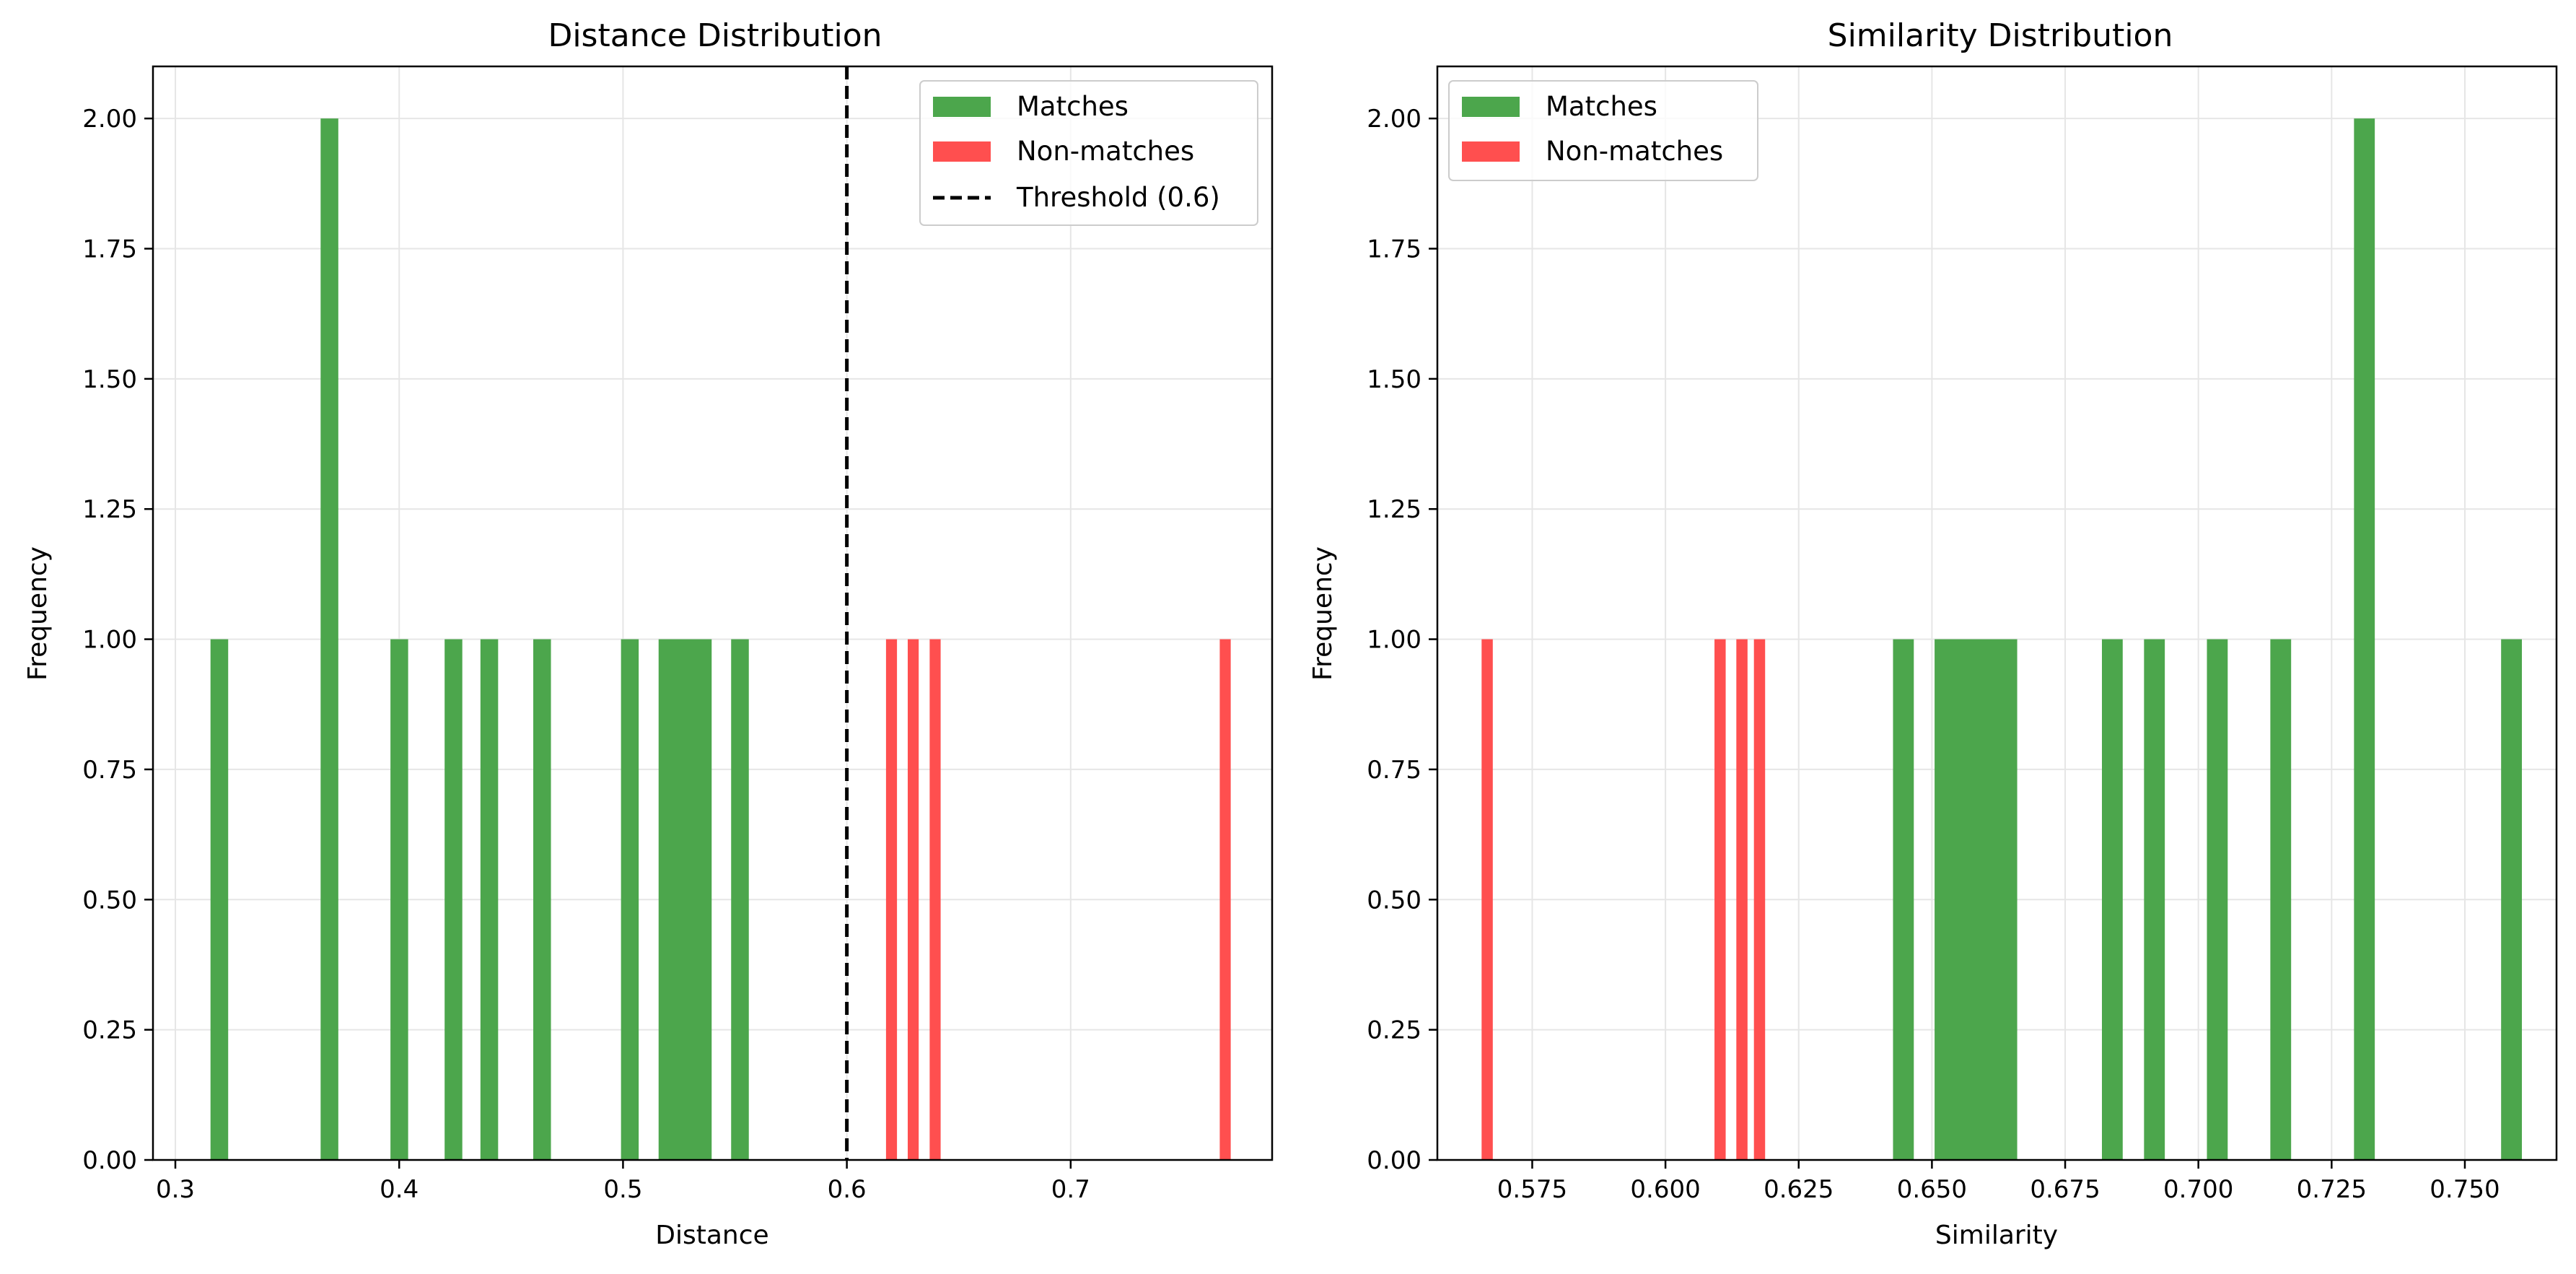 The width and height of the screenshot is (2576, 1274). I want to click on similarity-legend-matches-label: Matches, so click(1602, 106).